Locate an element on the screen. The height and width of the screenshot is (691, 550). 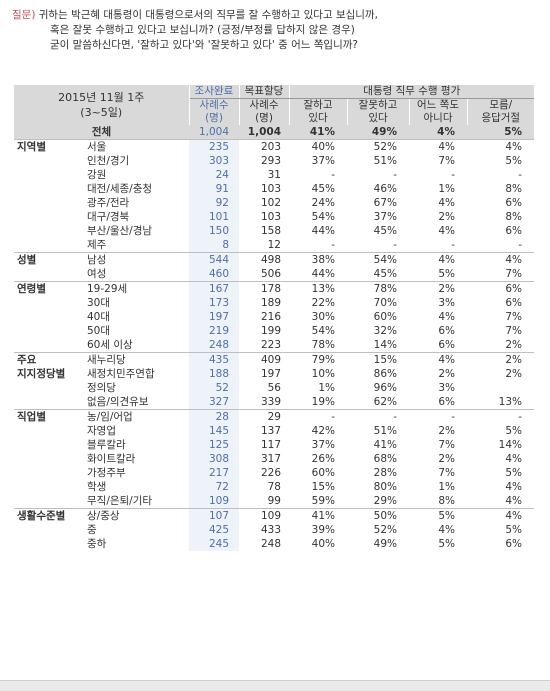
table-row: 성별 남성 544 498 38% 54% 4% 4% is located at coordinates (274, 259).